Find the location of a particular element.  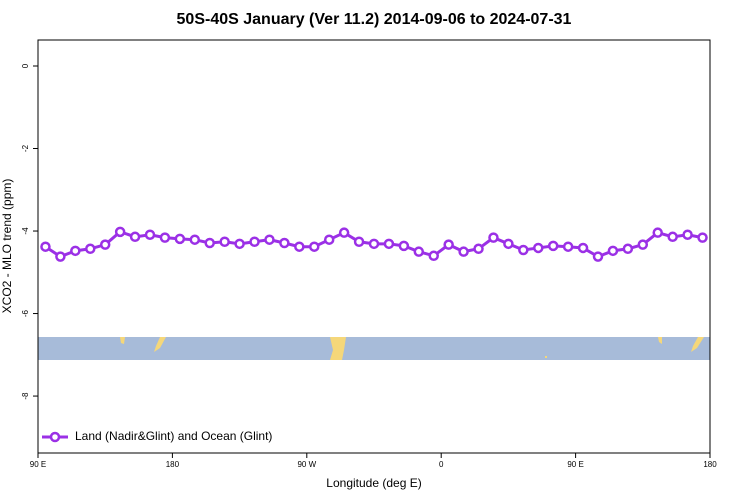

y-tick-label: 0 is located at coordinates (25, 65).